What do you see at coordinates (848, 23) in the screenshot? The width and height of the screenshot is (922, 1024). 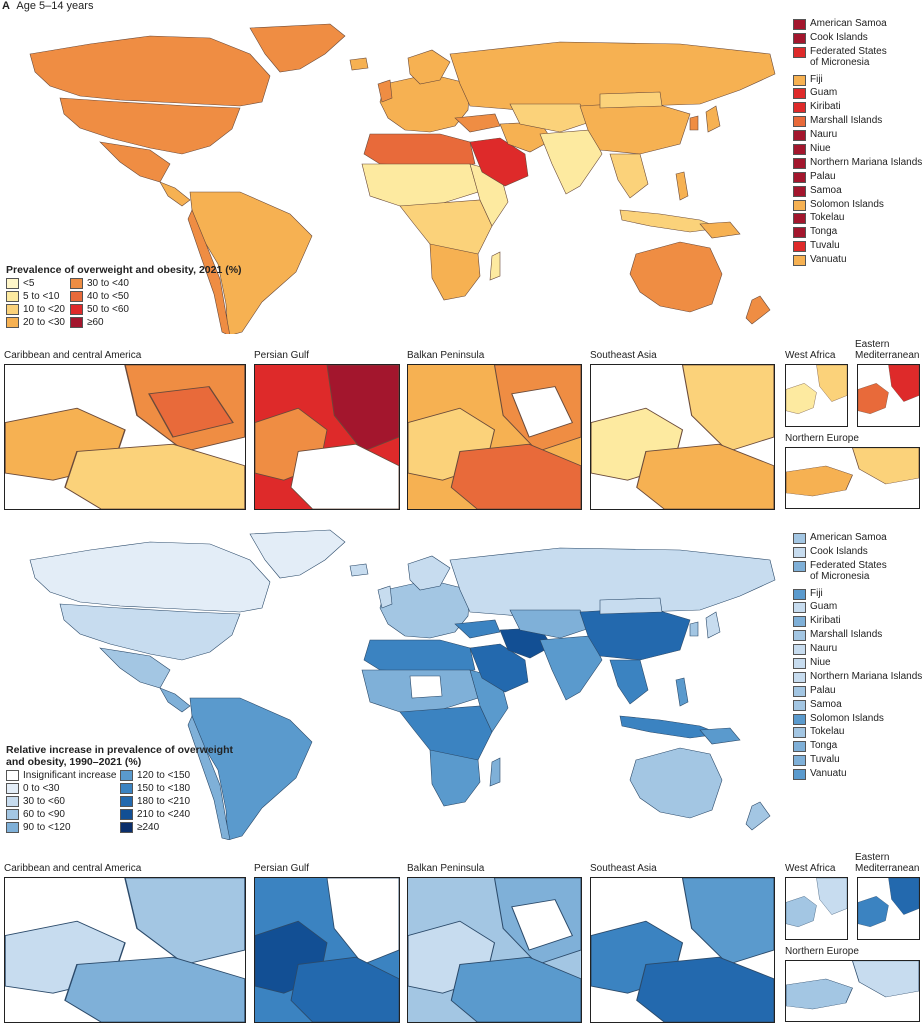 I see `island-name: American Samoa` at bounding box center [848, 23].